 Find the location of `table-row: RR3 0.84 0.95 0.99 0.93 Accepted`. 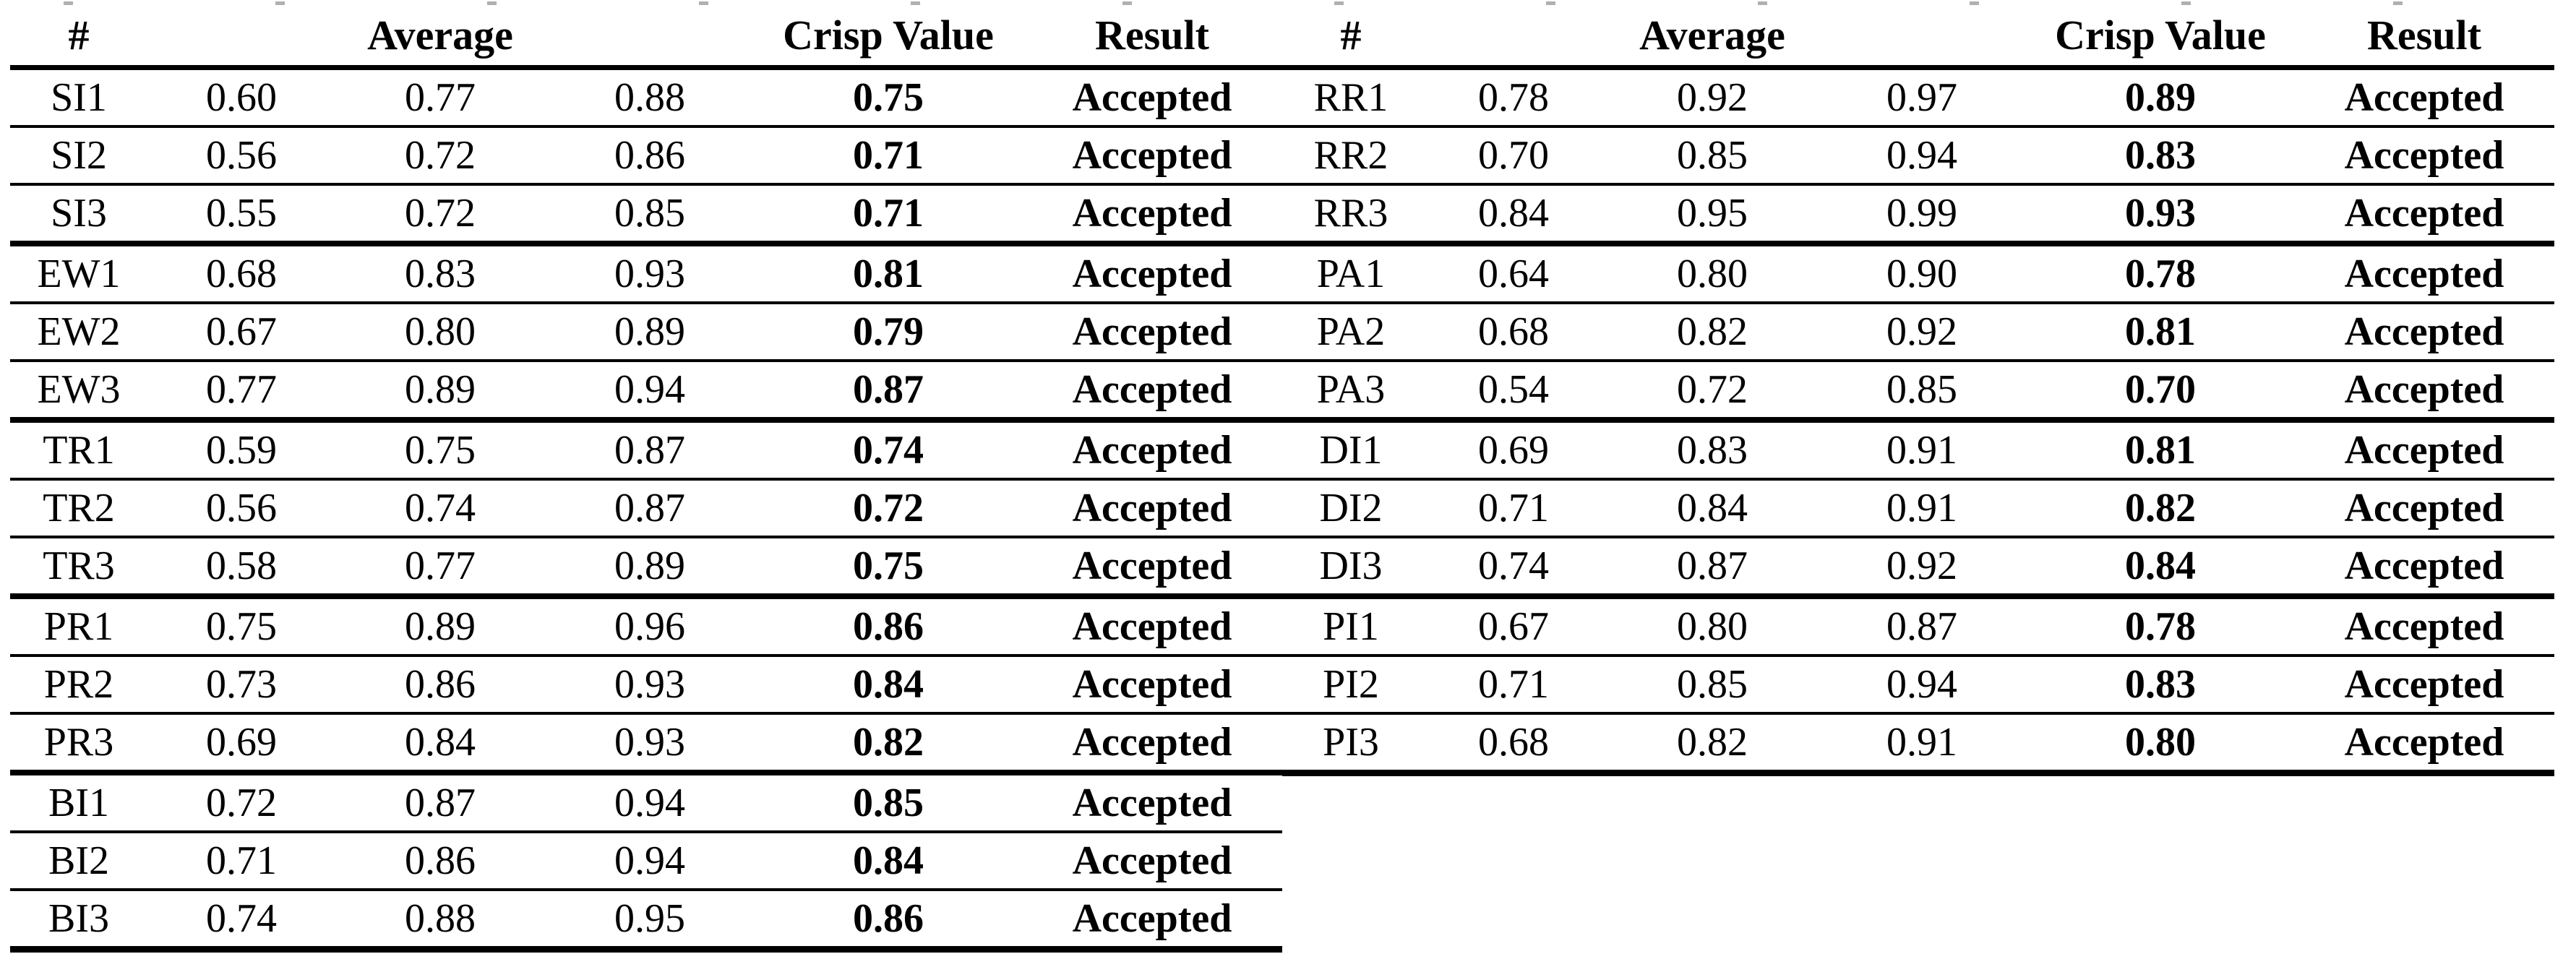

table-row: RR3 0.84 0.95 0.99 0.93 Accepted is located at coordinates (1918, 215).